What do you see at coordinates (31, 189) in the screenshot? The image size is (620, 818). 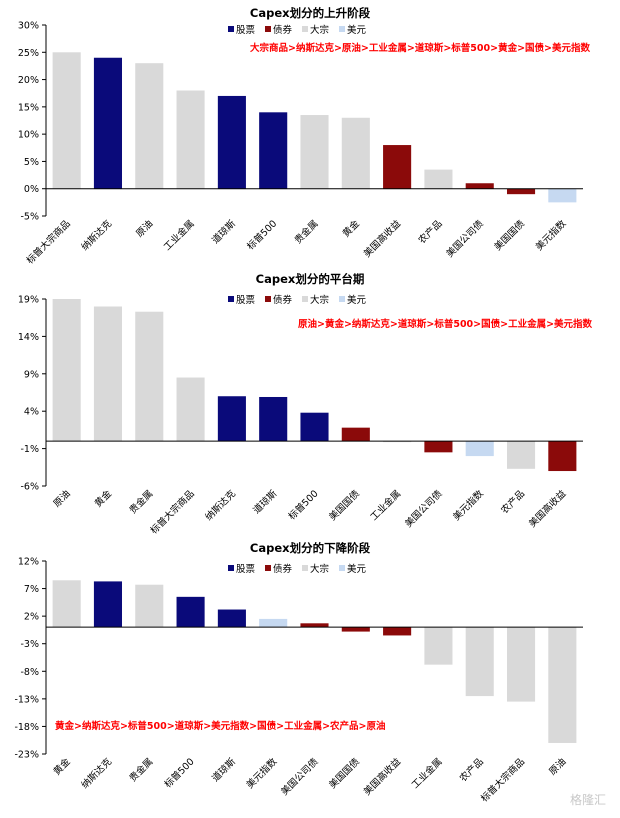 I see `y-tick-label: 0%` at bounding box center [31, 189].